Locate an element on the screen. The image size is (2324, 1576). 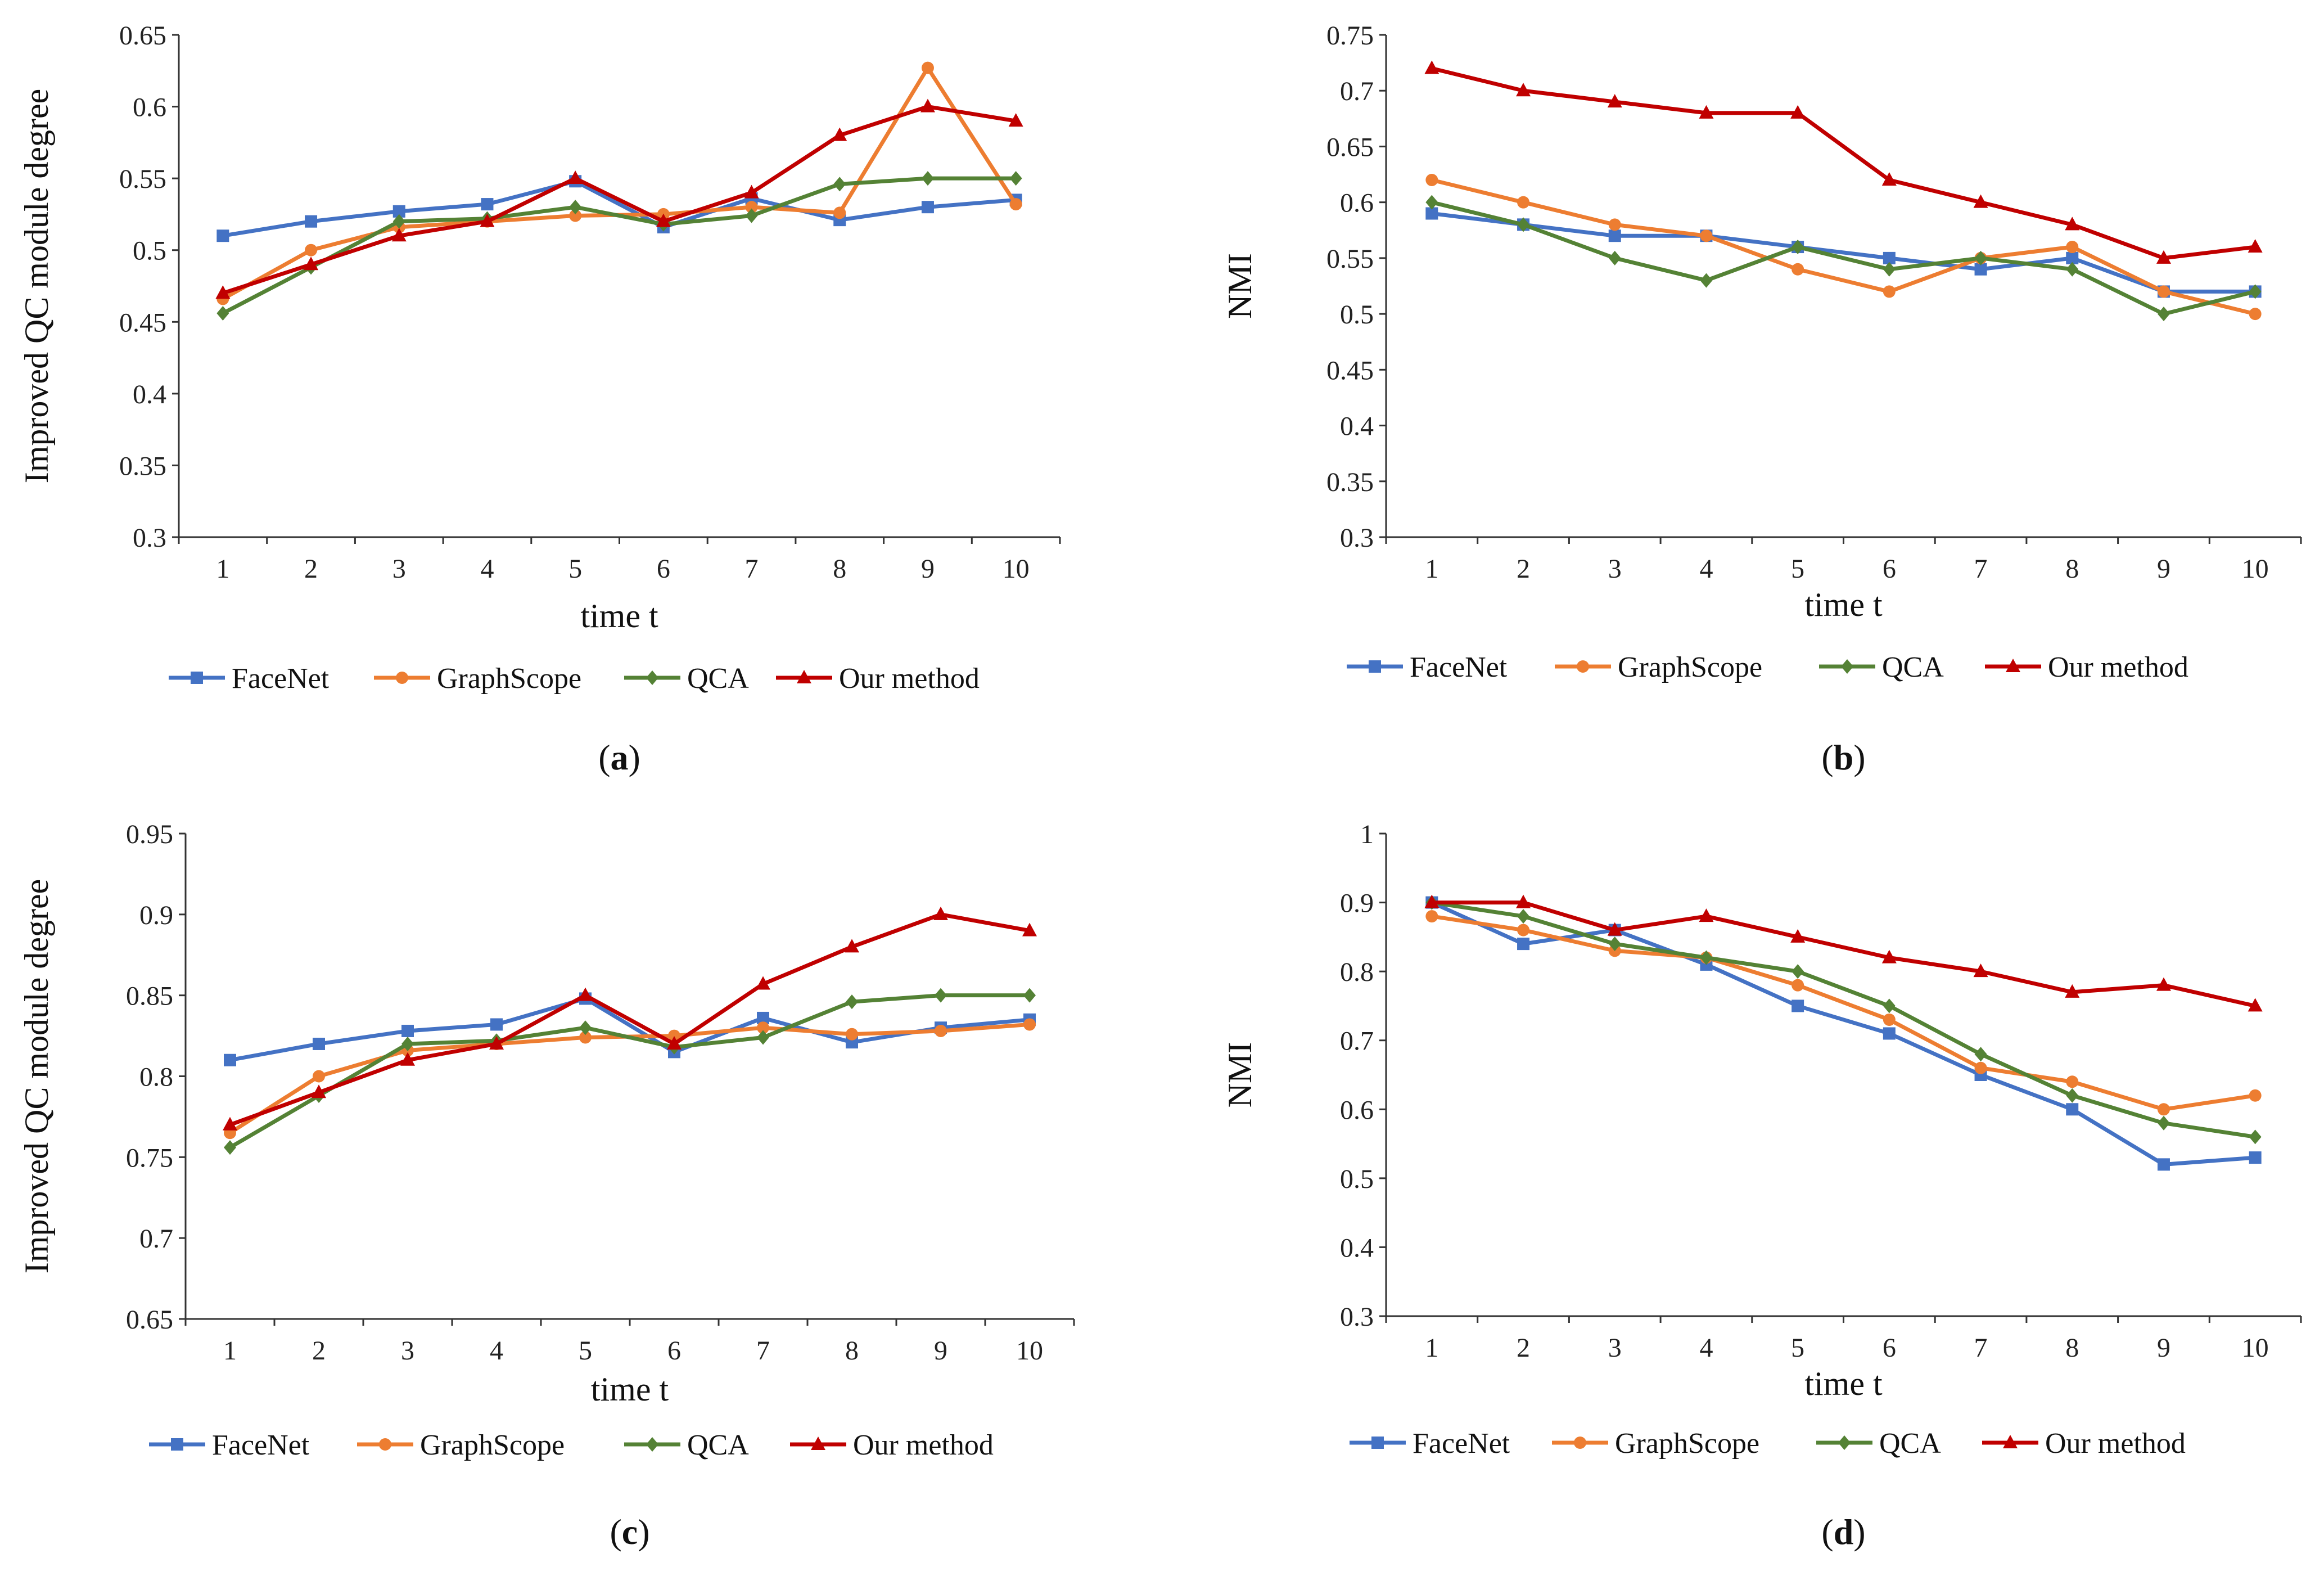
legend-label-facenet: FaceNet is located at coordinates (1461, 1444).